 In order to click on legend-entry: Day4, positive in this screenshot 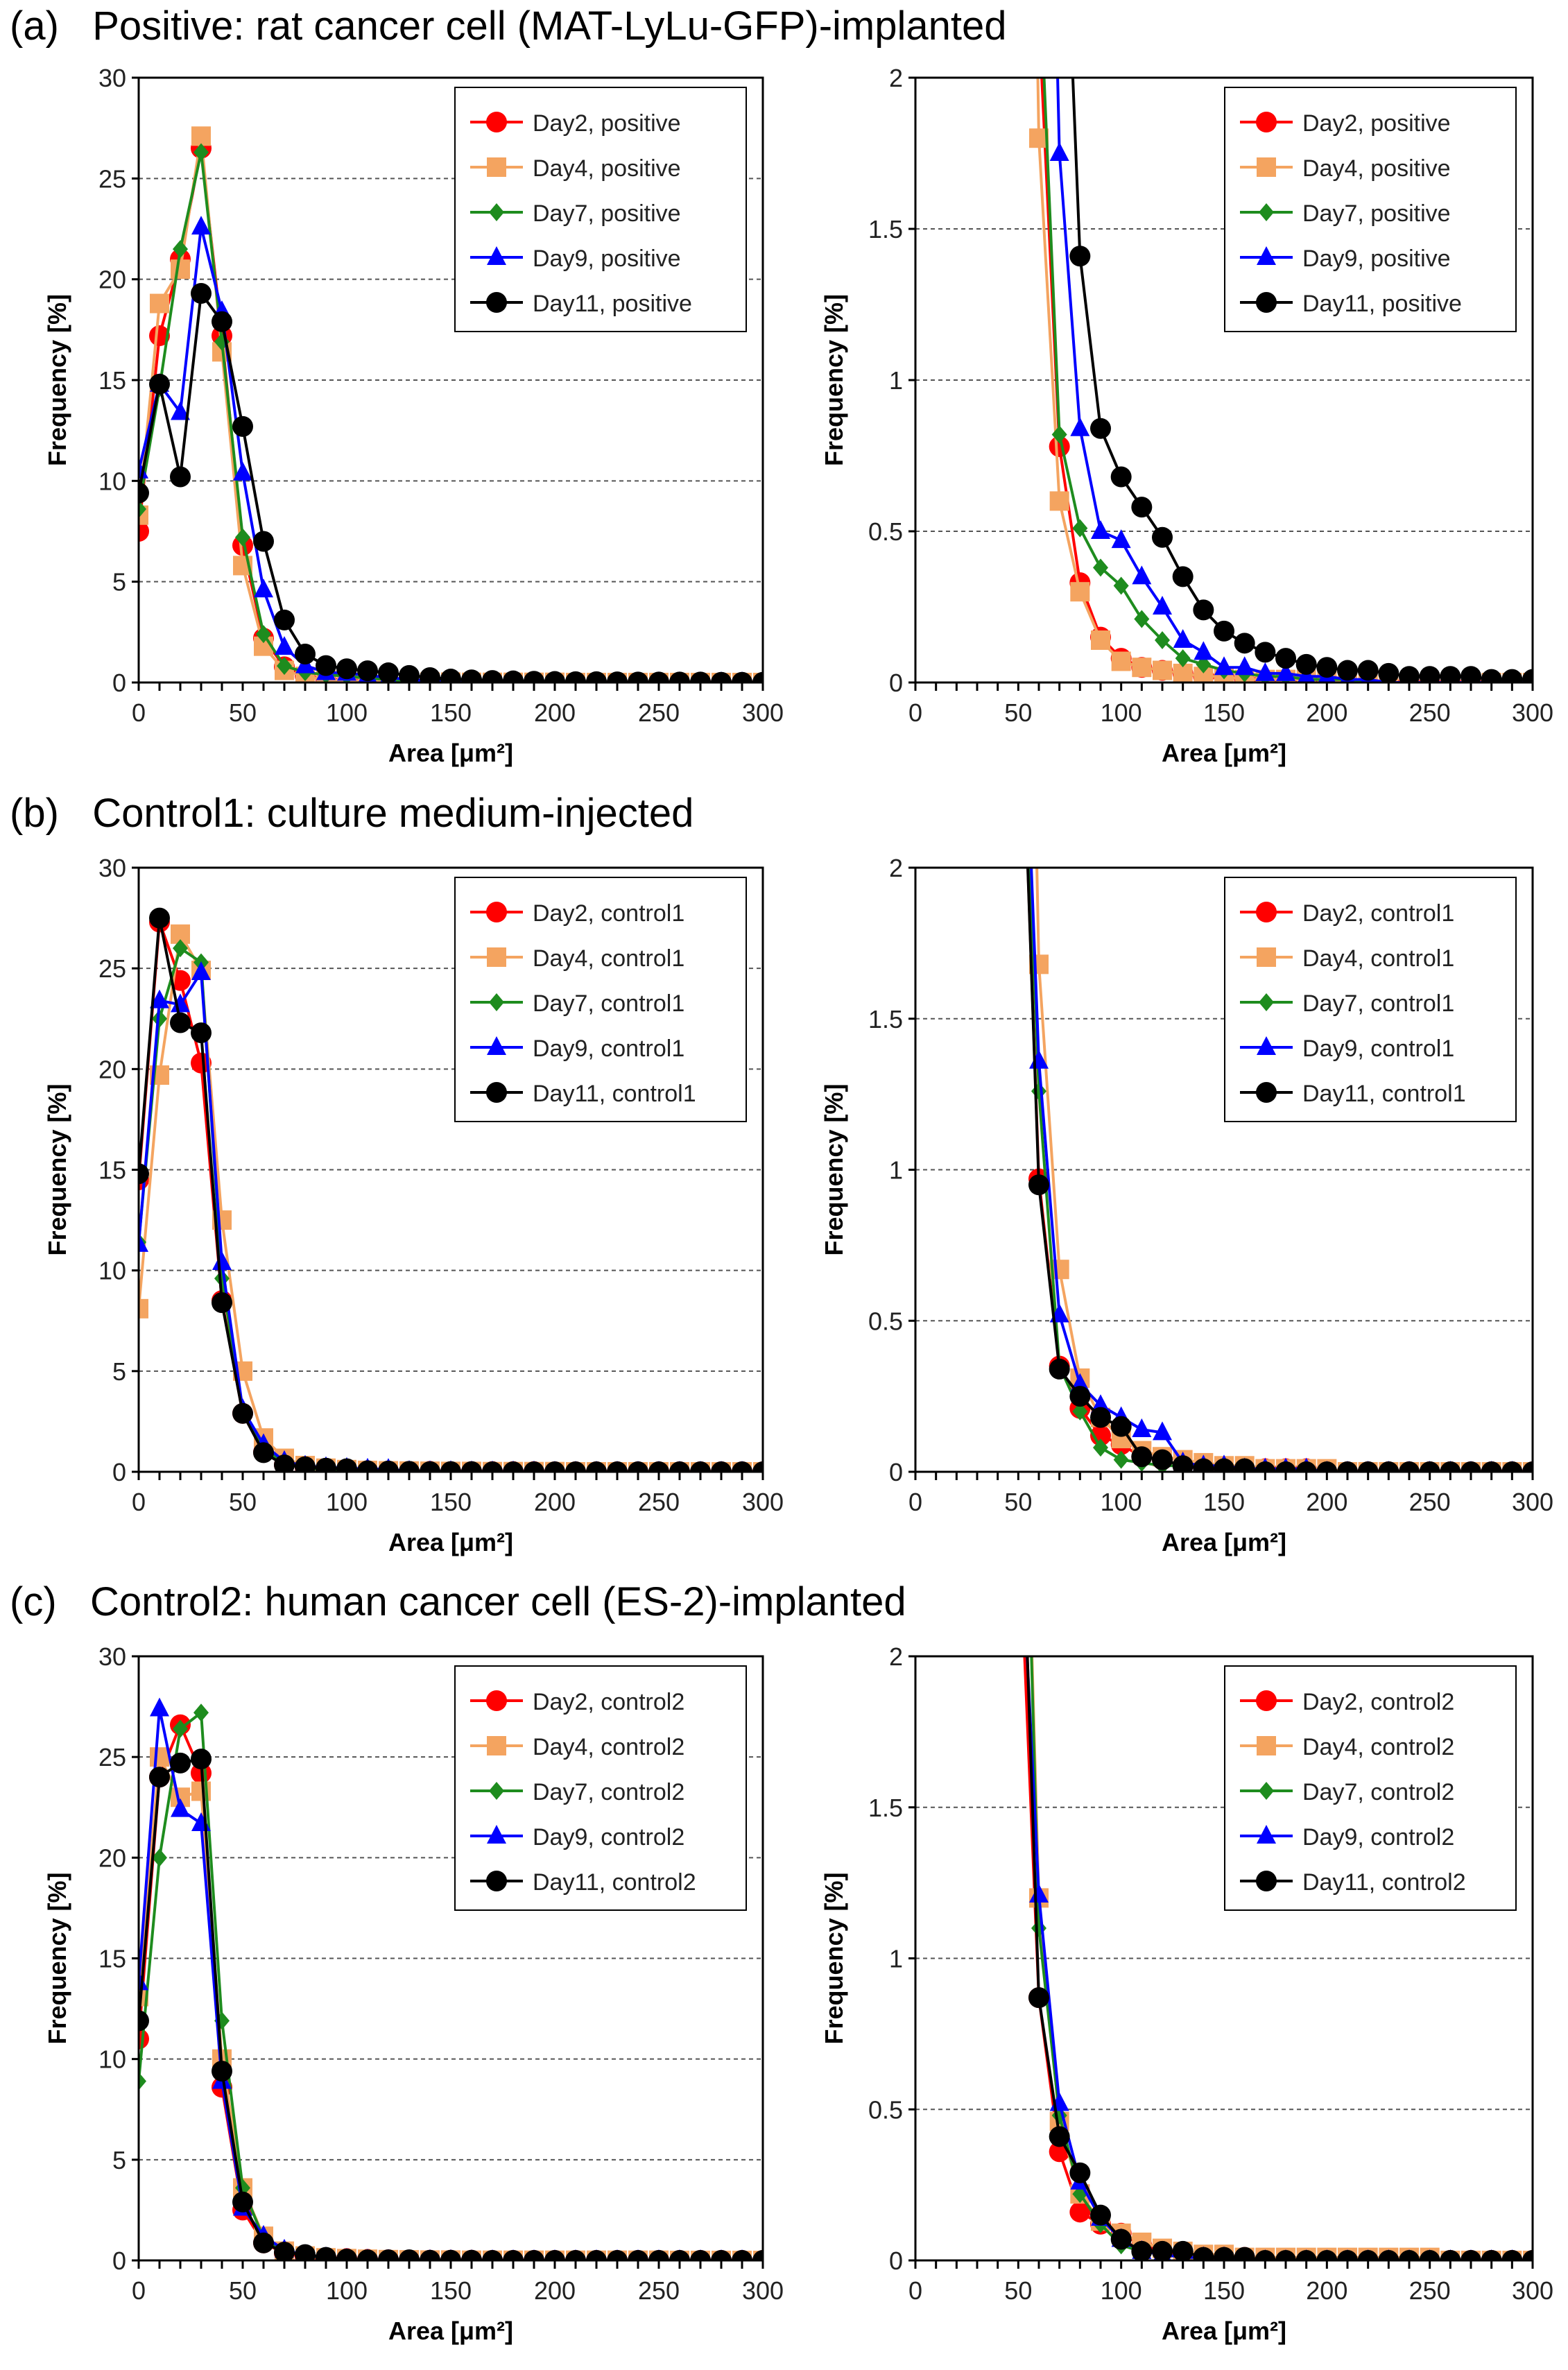, I will do `click(607, 168)`.